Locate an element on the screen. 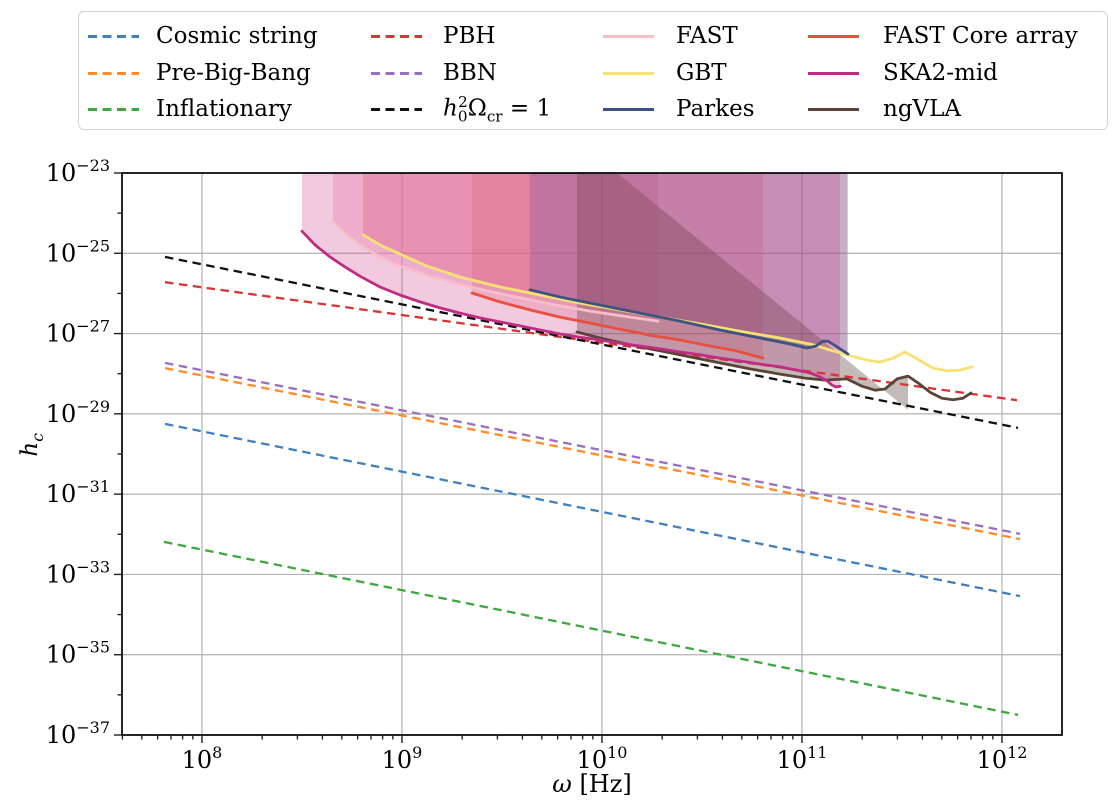  legend-item-omega-critical: h02Ωcr = 1 is located at coordinates (461, 109).